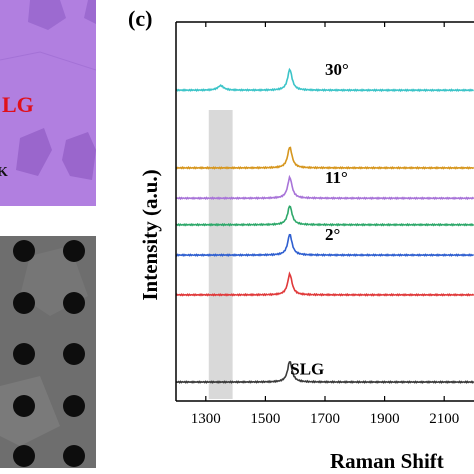 This screenshot has height=474, width=474. Describe the element at coordinates (48, 103) in the screenshot. I see `optical-micrograph: LG K` at that location.